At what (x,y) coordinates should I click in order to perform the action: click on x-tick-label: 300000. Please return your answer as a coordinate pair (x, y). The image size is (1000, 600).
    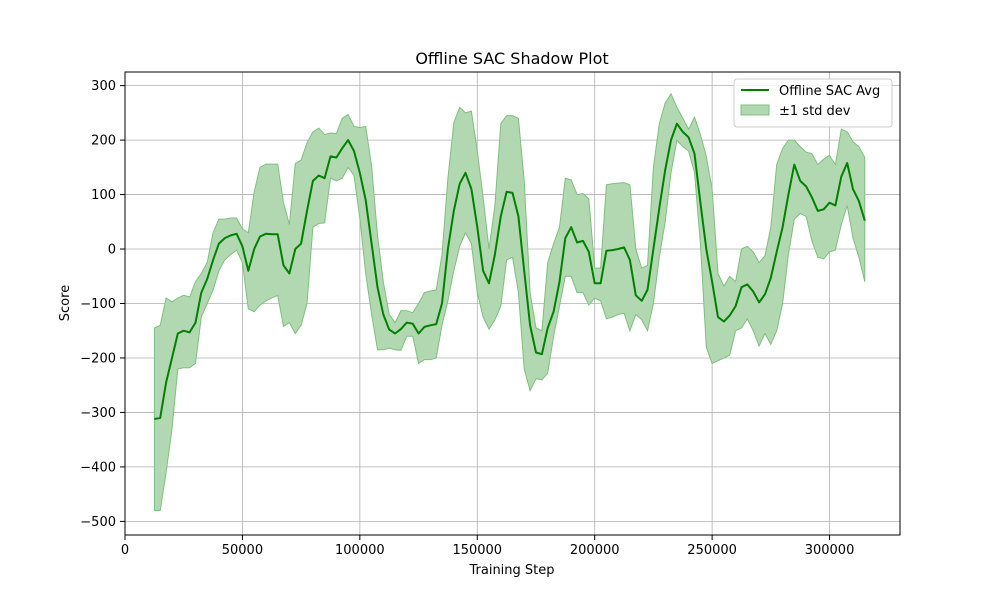
    Looking at the image, I should click on (830, 550).